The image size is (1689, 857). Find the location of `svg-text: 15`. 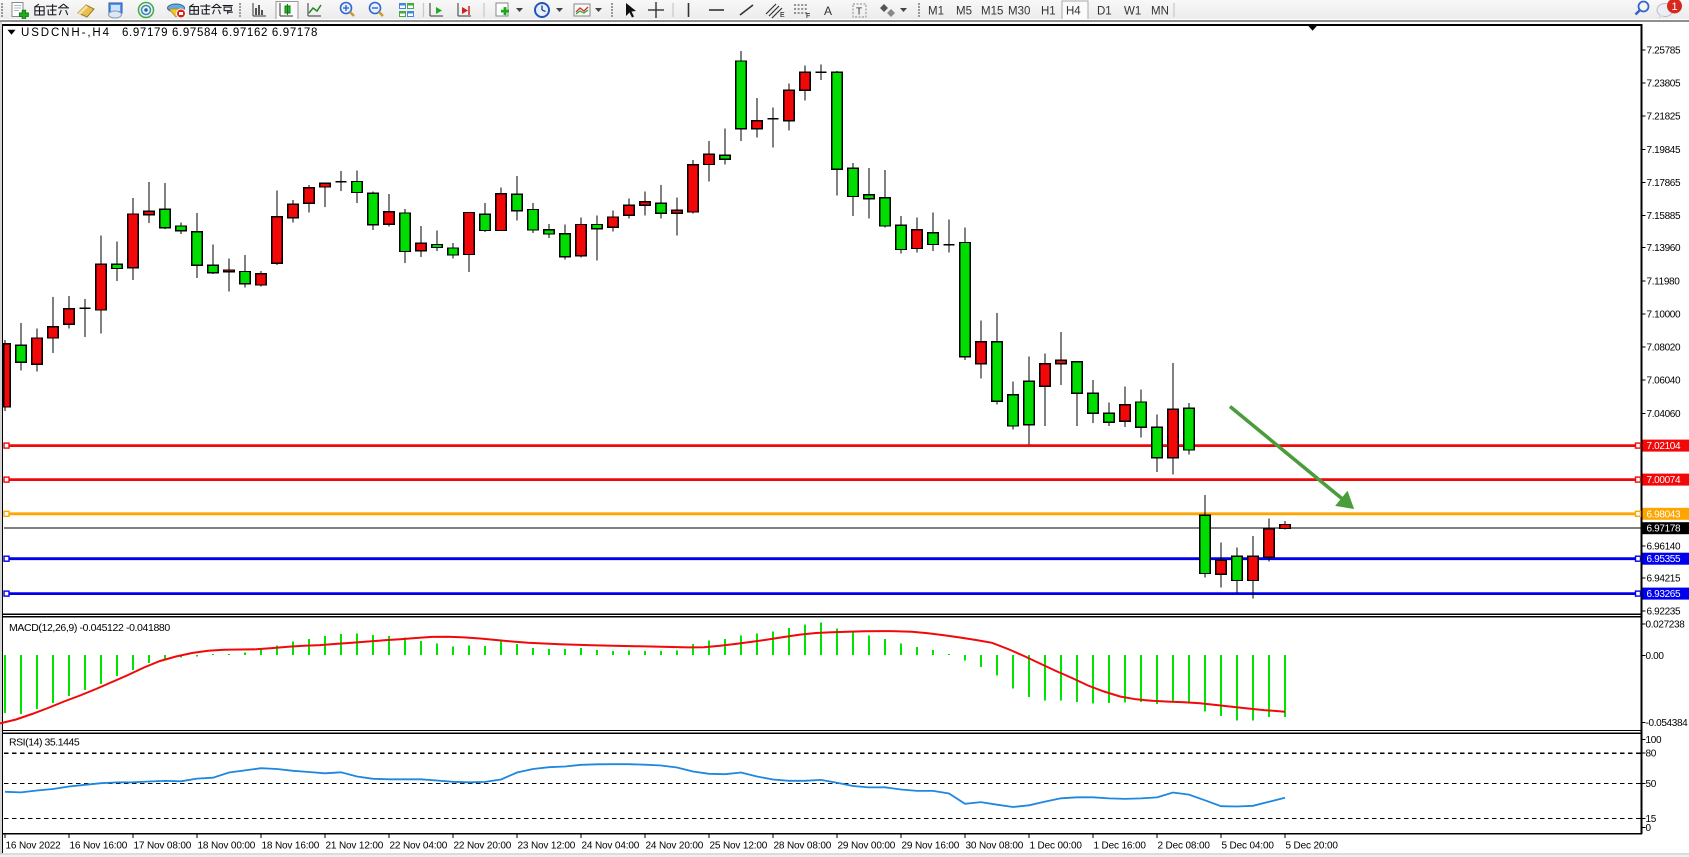

svg-text: 15 is located at coordinates (1651, 819).